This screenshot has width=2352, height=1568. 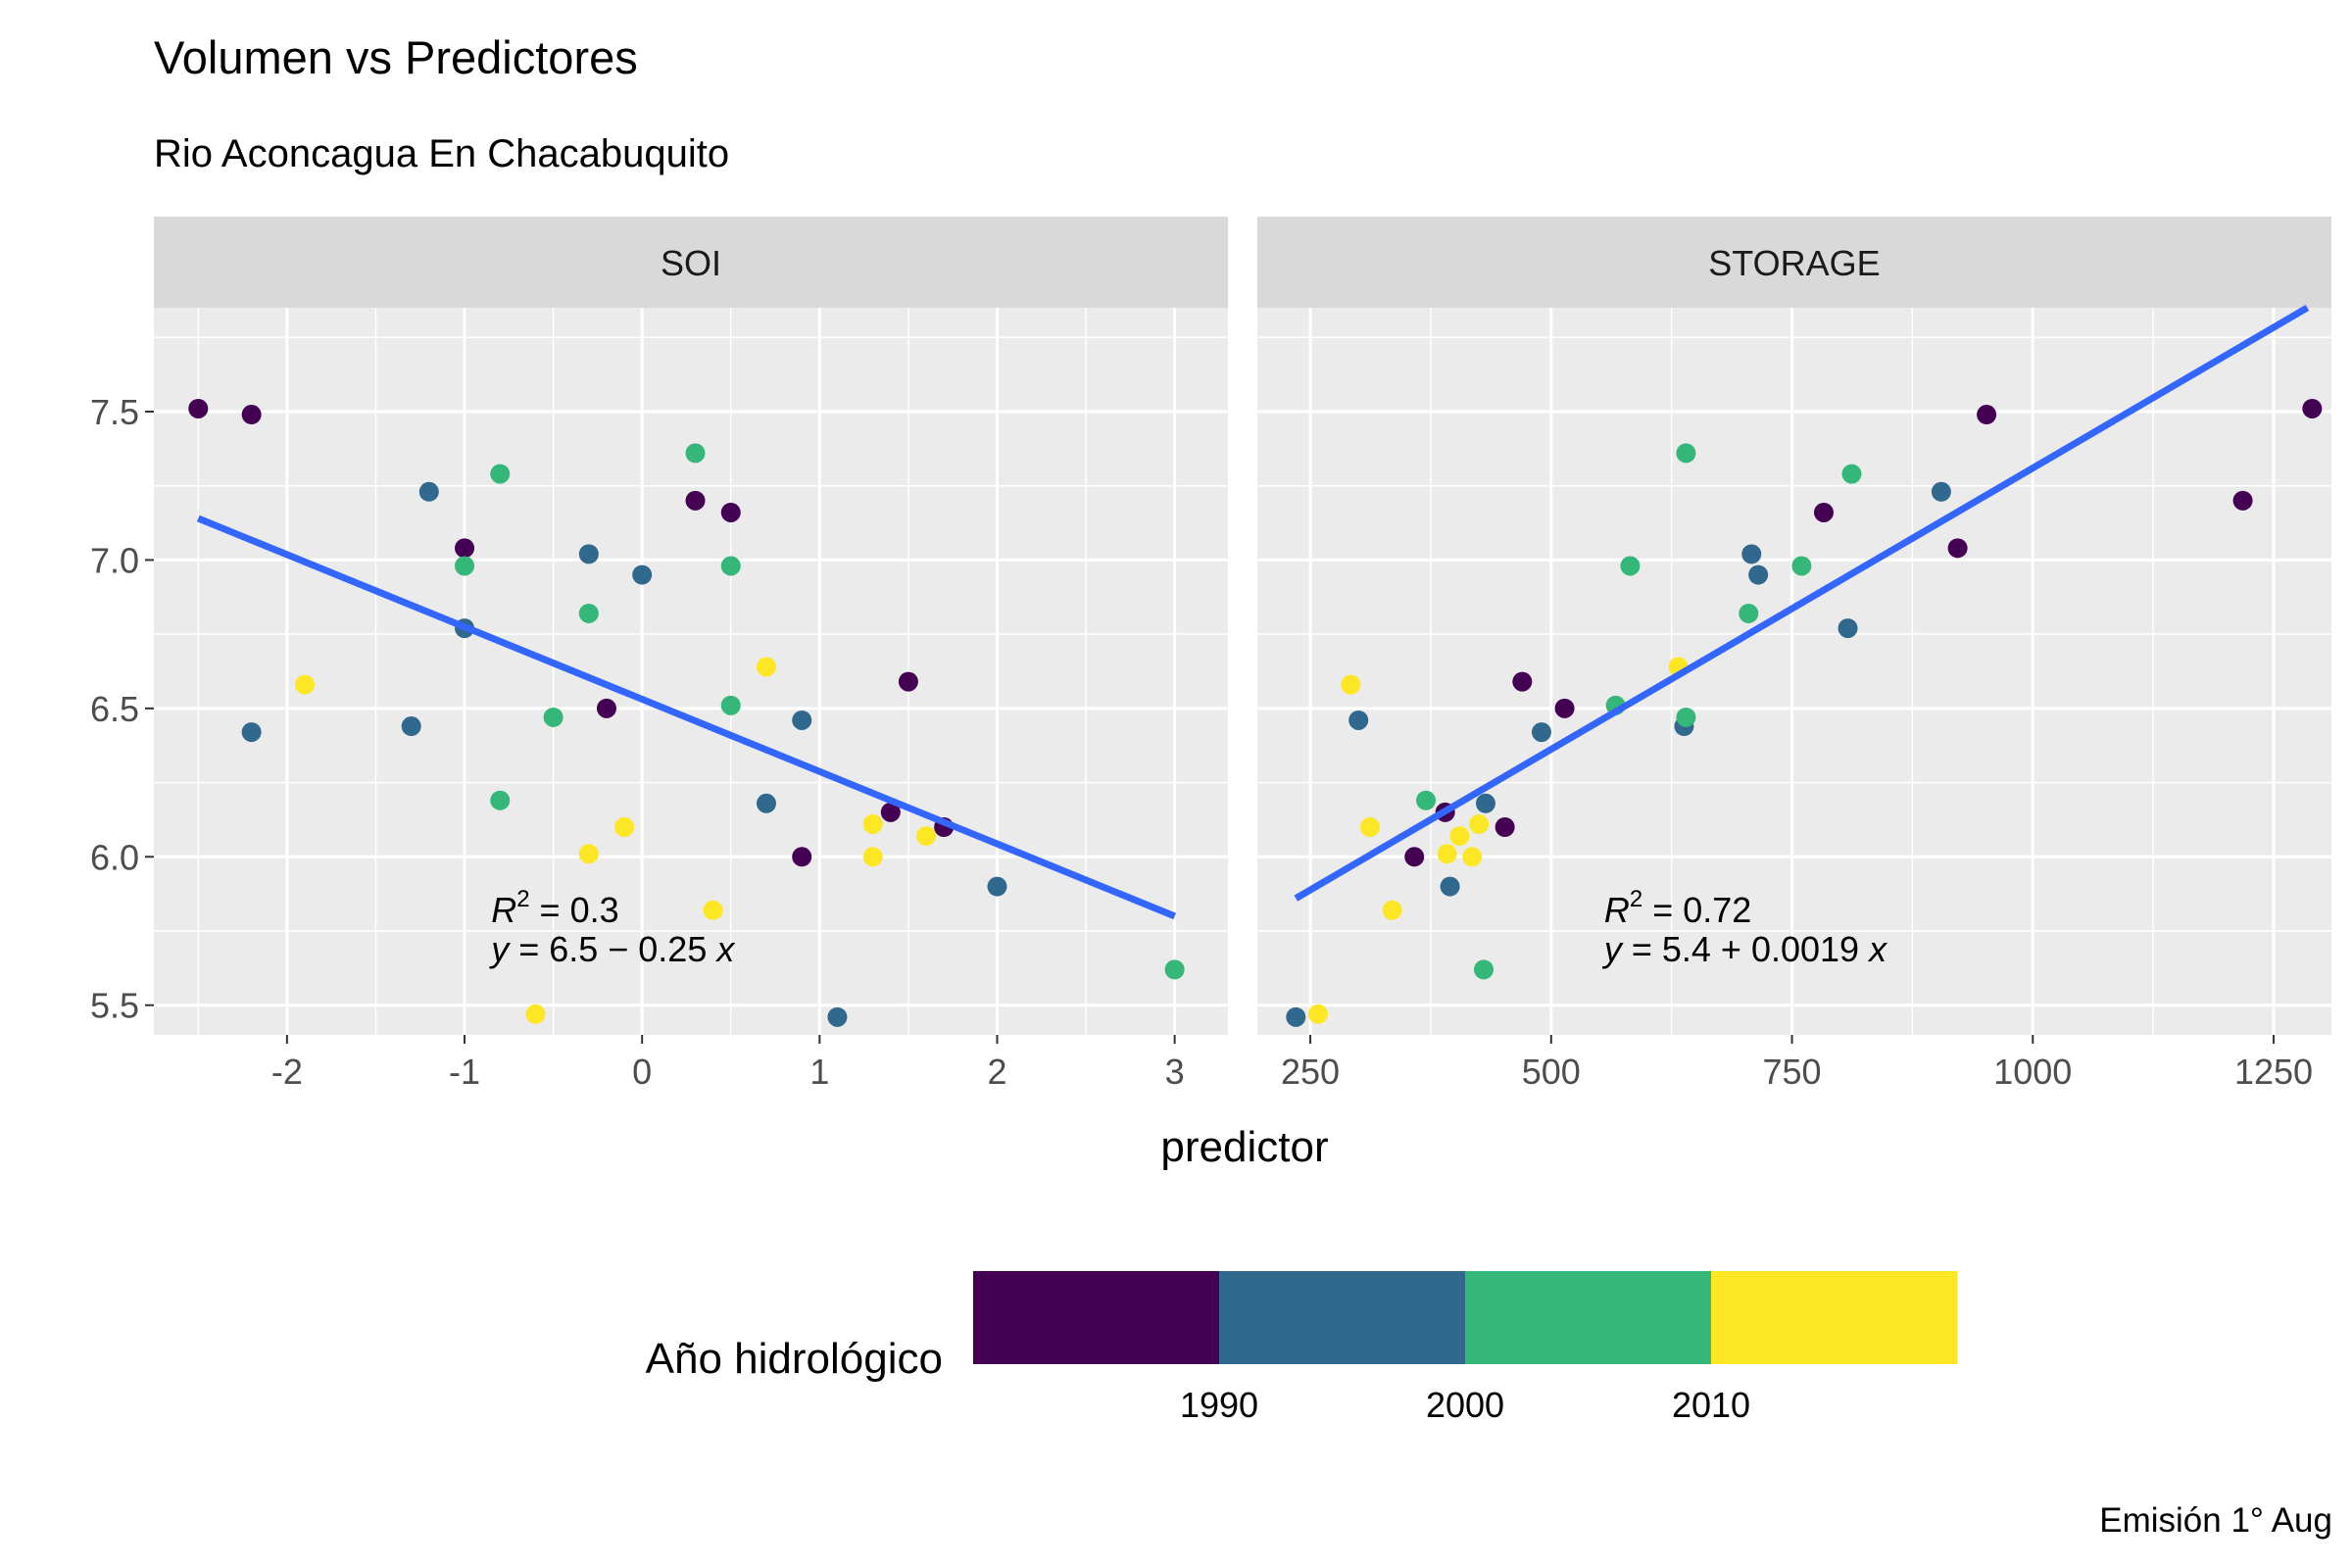 I want to click on chart-title: Volumen vs Predictores, so click(x=396, y=57).